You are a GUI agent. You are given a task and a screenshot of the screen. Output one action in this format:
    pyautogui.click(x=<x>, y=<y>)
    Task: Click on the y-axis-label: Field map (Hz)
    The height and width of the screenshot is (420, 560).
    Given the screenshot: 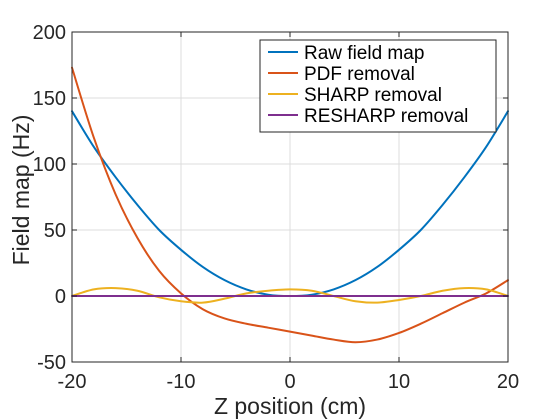 What is the action you would take?
    pyautogui.click(x=21, y=190)
    